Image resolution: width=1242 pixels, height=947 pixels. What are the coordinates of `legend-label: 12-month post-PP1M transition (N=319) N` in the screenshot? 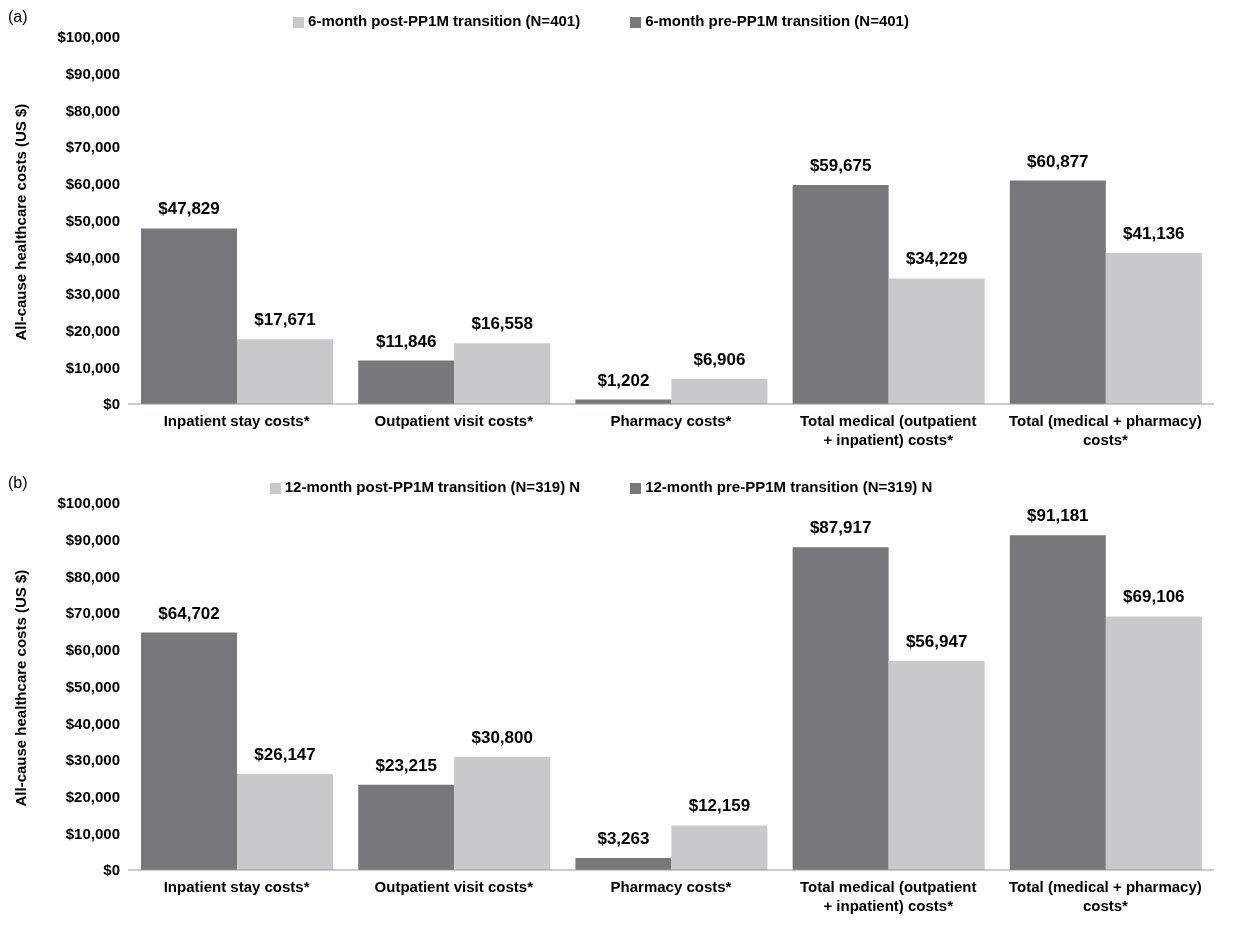 It's located at (432, 486).